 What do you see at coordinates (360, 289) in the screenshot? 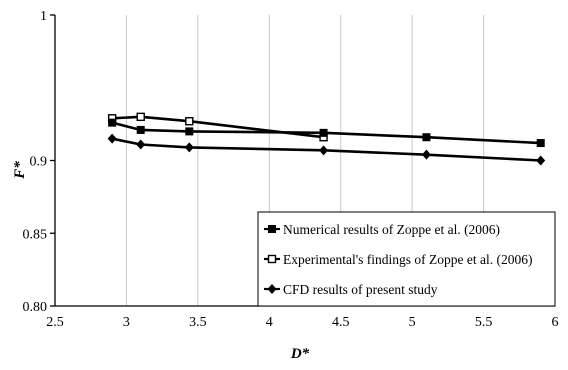
I see `legend-label: CFD results of present study` at bounding box center [360, 289].